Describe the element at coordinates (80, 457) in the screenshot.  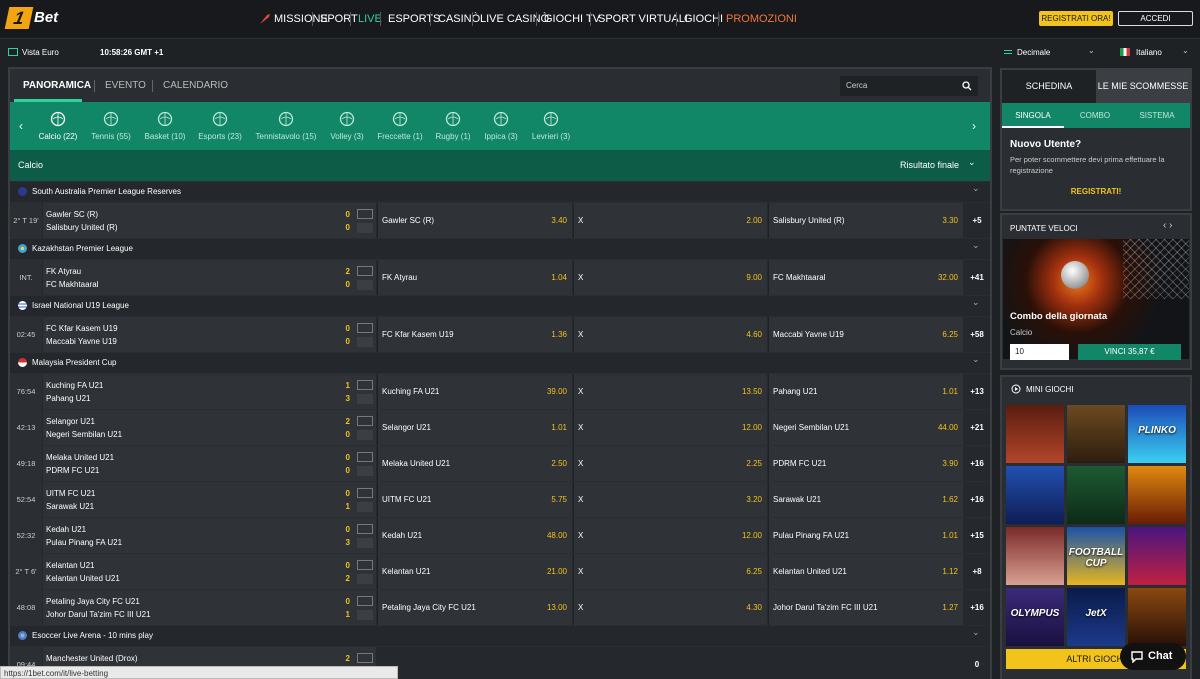
I see `home-team: Melaka United U21` at that location.